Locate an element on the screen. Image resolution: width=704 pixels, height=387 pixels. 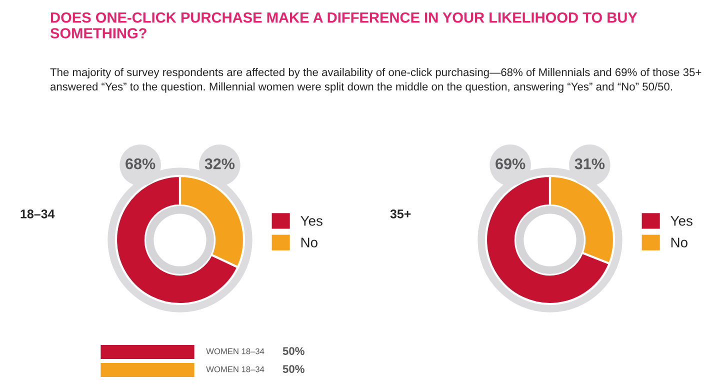
data-label: 31% is located at coordinates (589, 164).